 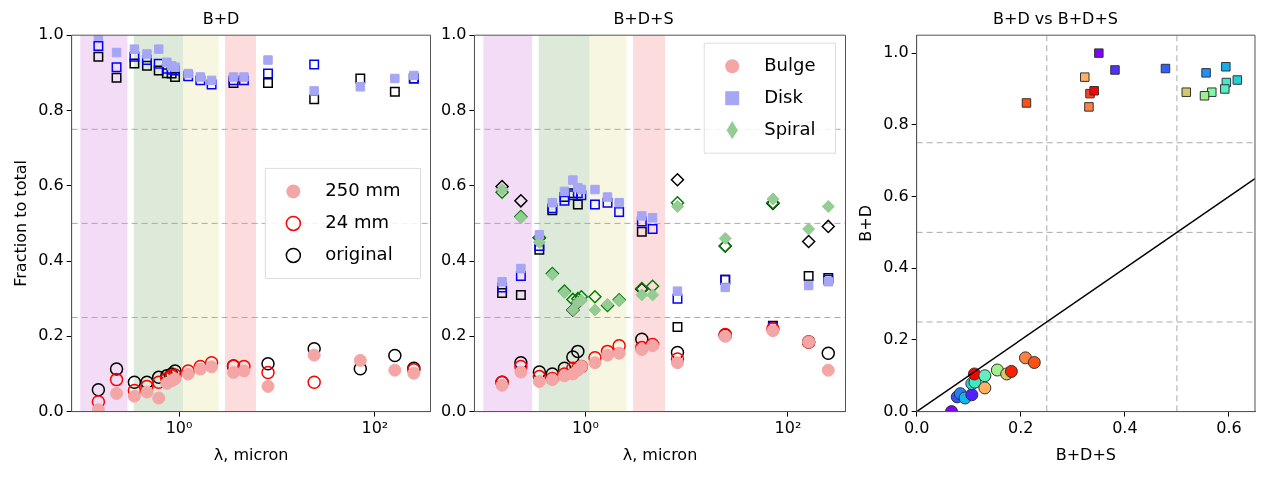 I want to click on legend-label: 24 mm, so click(x=357, y=222).